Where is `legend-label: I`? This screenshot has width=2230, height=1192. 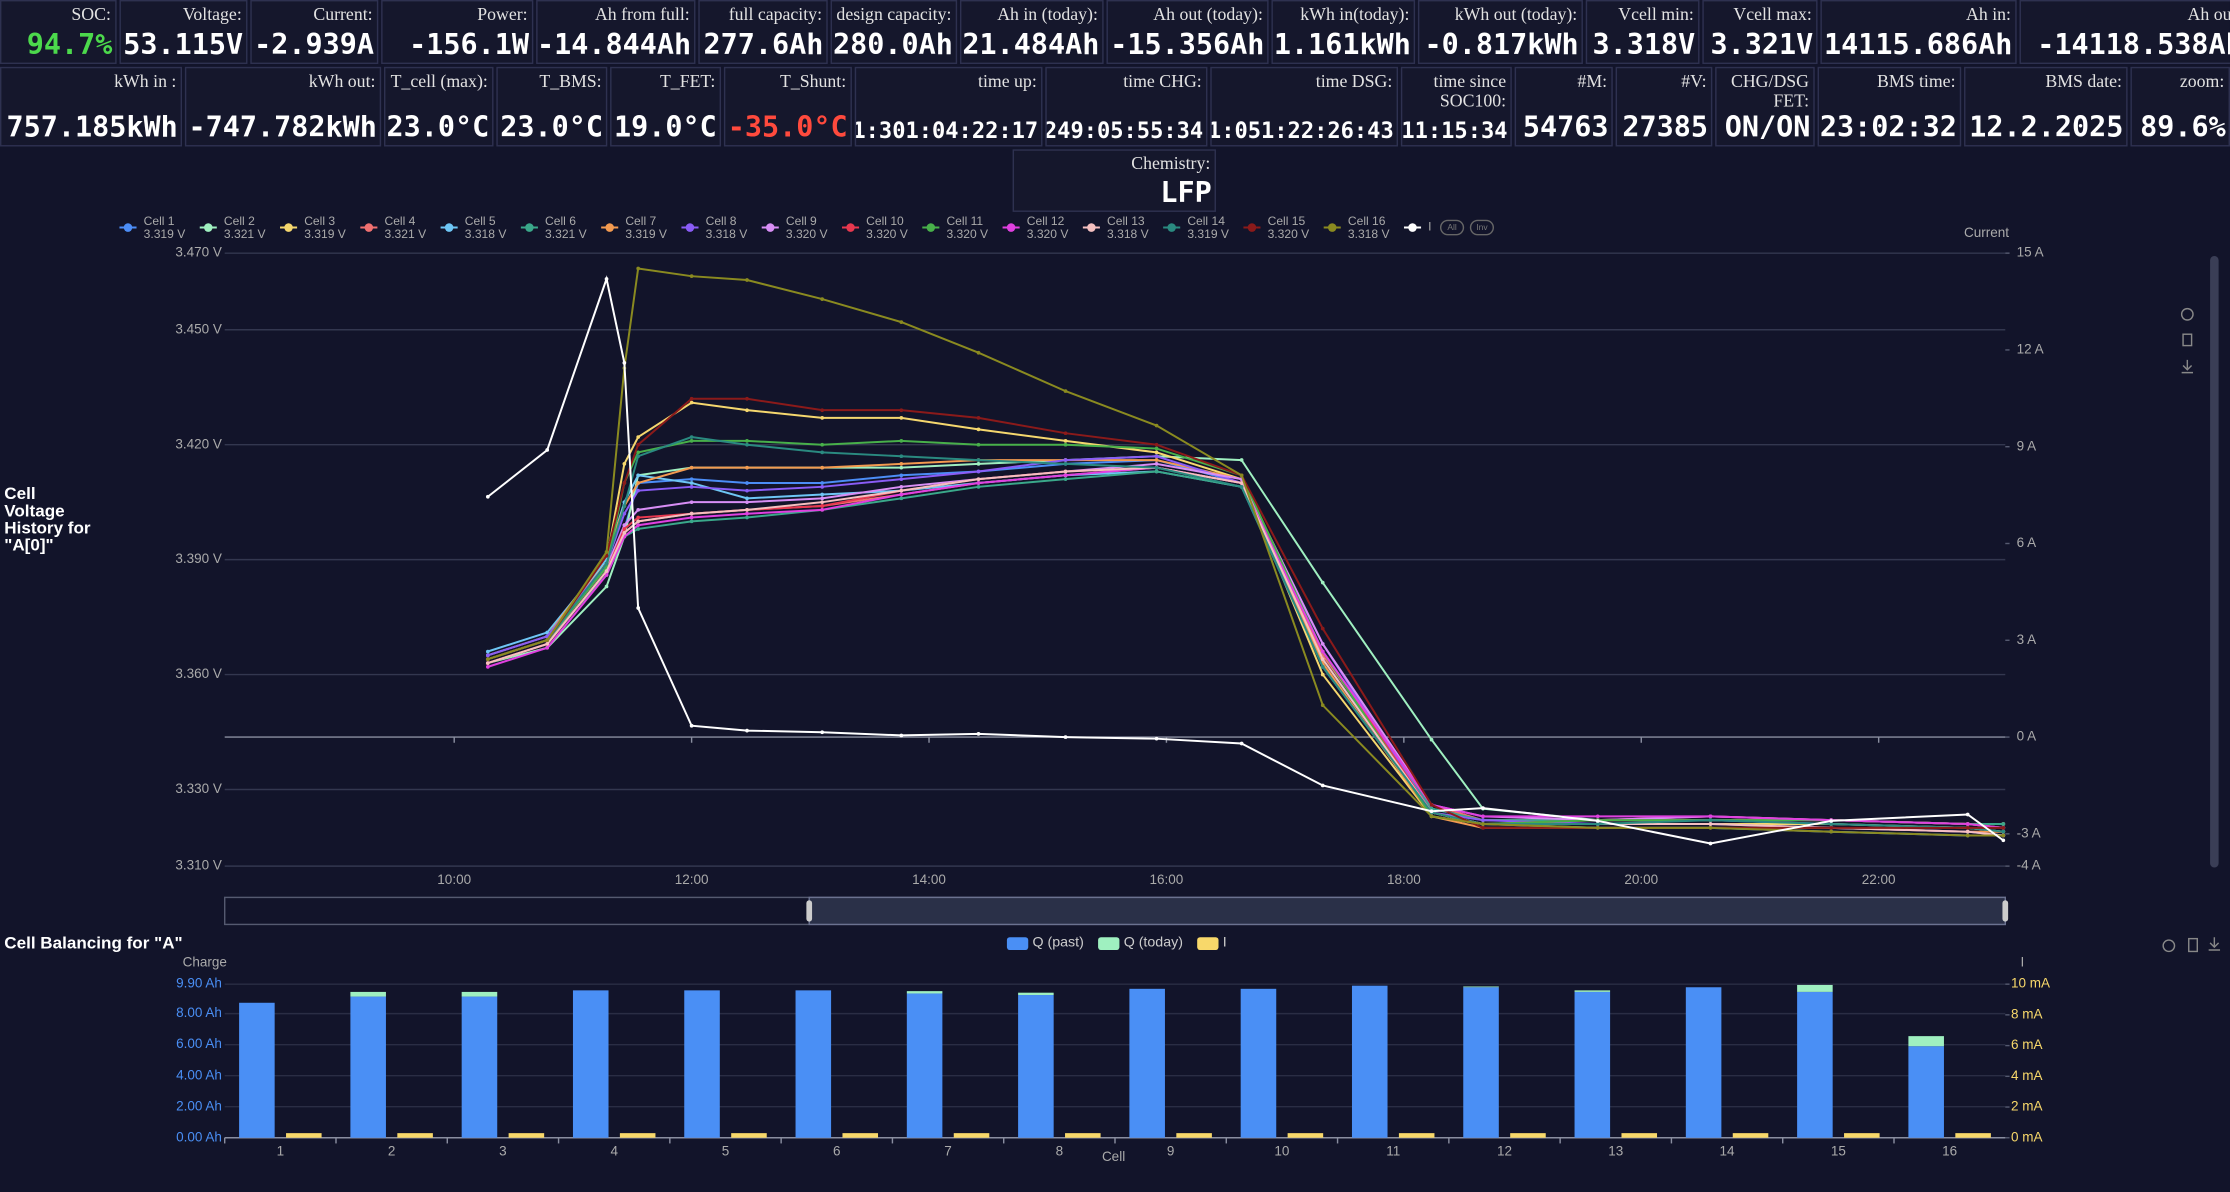
legend-label: I is located at coordinates (1429, 227).